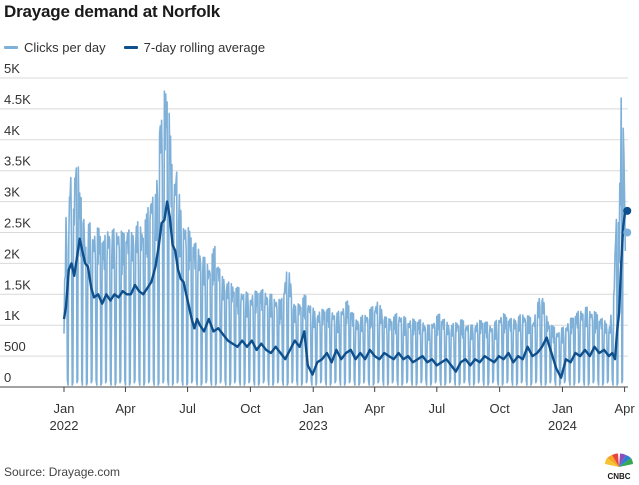  I want to click on y-tick-label: 4K, so click(12, 130).